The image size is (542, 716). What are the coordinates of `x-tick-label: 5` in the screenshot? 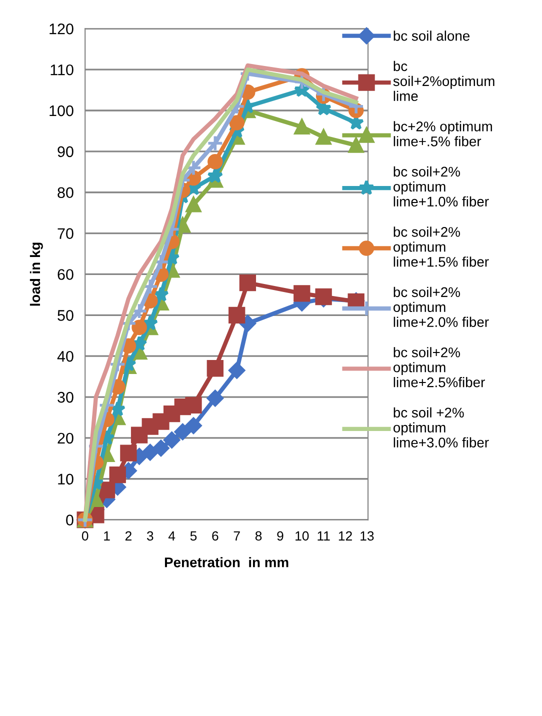 It's located at (193, 536).